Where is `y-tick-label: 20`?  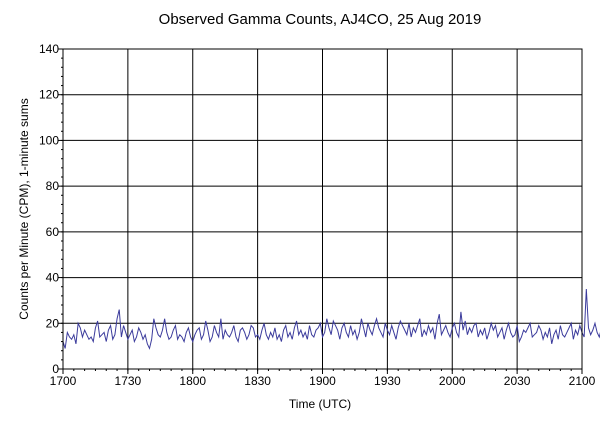 y-tick-label: 20 is located at coordinates (53, 323).